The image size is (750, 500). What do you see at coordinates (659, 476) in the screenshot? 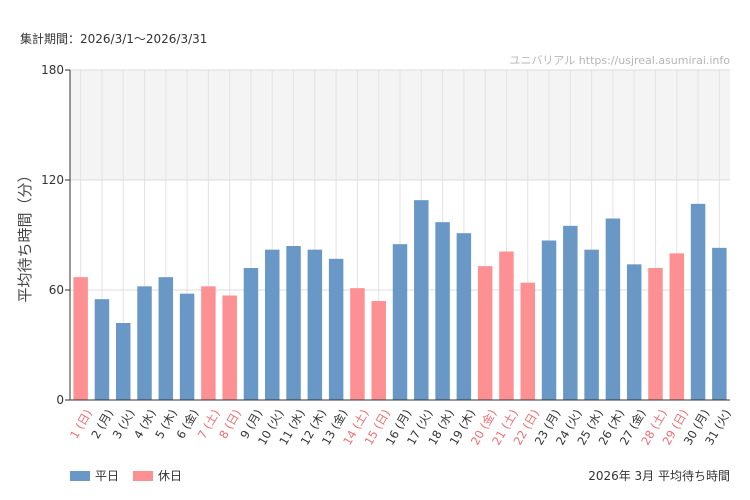
I see `chart-footer-title: 2026年 3月 平均待ち時間` at bounding box center [659, 476].